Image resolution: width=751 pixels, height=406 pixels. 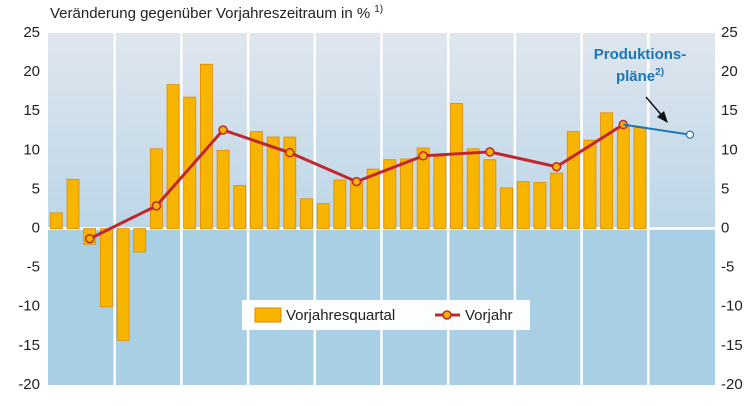 What do you see at coordinates (729, 71) in the screenshot?
I see `y2-tick-label: 20` at bounding box center [729, 71].